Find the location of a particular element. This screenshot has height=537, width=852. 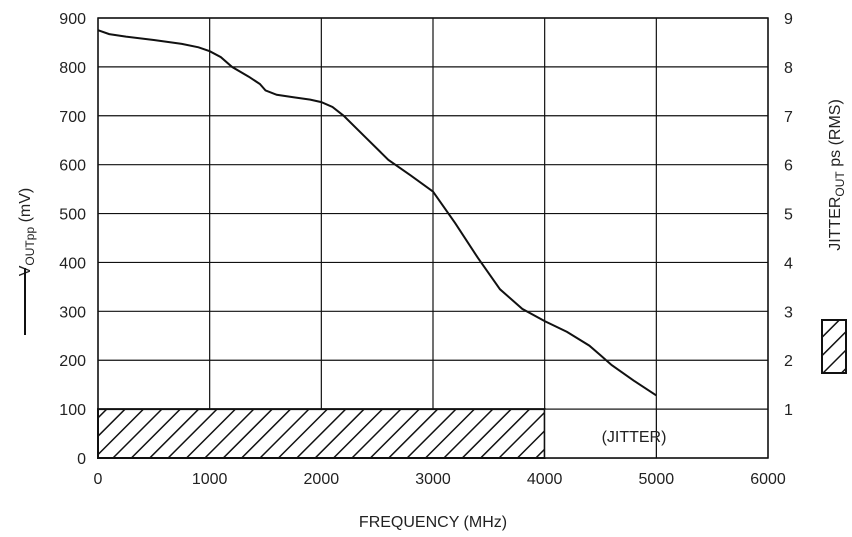

right-y-tick-label-8: 9 is located at coordinates (788, 19).